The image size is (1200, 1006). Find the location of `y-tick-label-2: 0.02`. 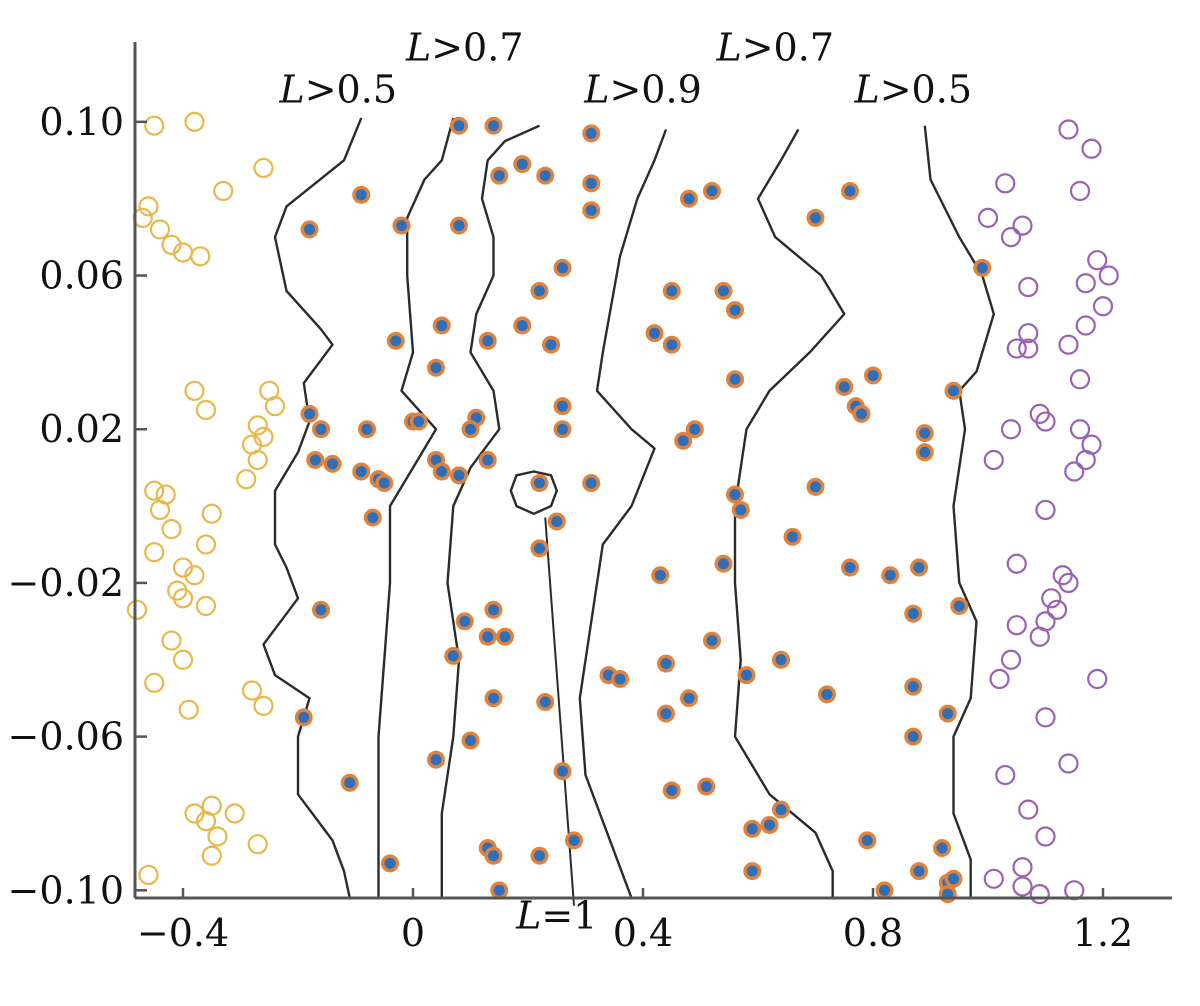

y-tick-label-2: 0.02 is located at coordinates (81, 429).